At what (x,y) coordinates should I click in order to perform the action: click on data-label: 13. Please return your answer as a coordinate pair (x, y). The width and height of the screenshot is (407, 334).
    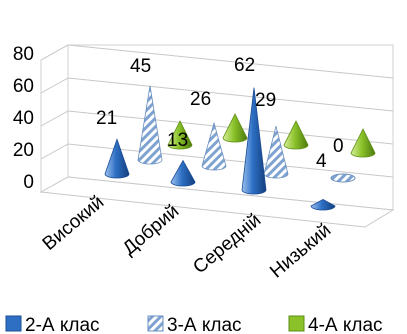
    Looking at the image, I should click on (177, 140).